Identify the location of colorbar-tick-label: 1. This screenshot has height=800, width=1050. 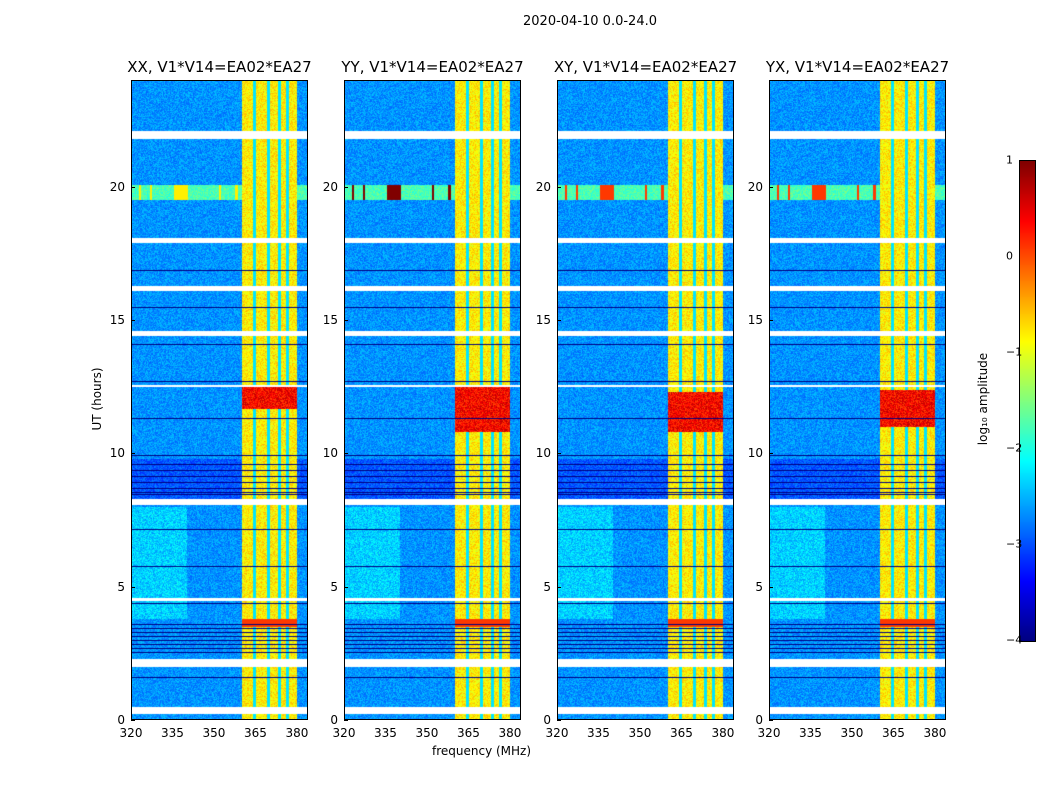
(1009, 160).